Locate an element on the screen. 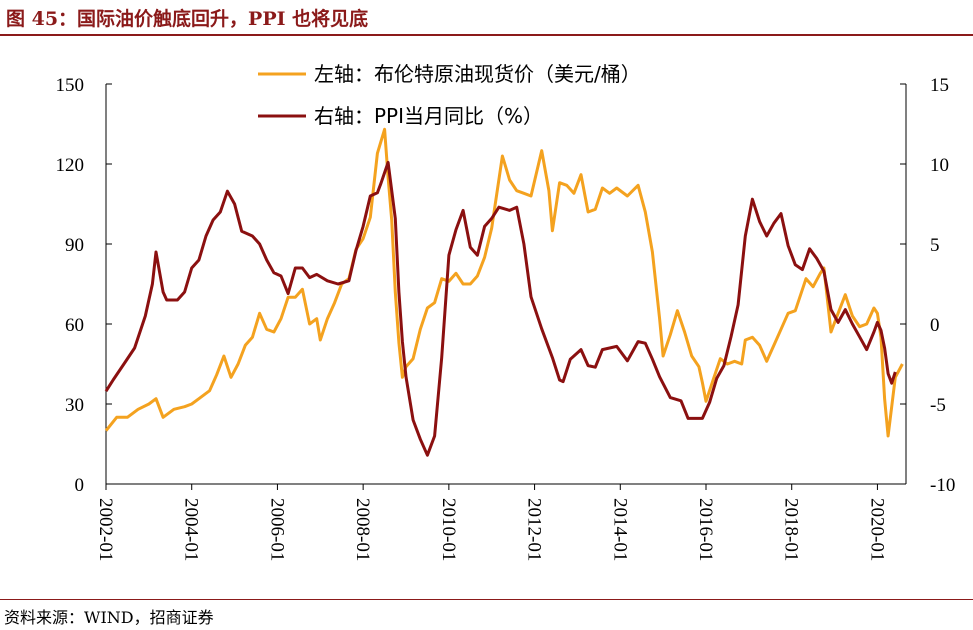 The width and height of the screenshot is (973, 630). left-tick-label: 90 is located at coordinates (74, 245).